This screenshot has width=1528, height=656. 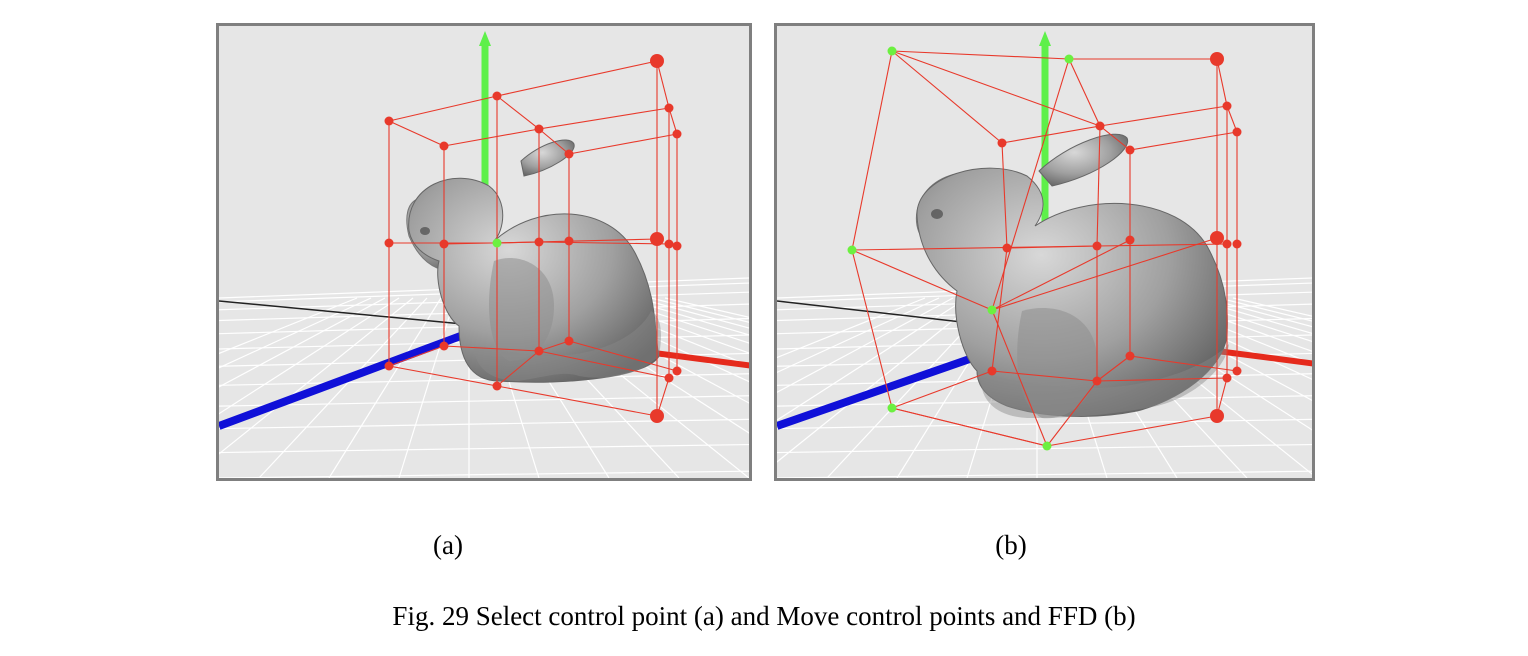 What do you see at coordinates (533, 238) in the screenshot?
I see `lattice-control-points` at bounding box center [533, 238].